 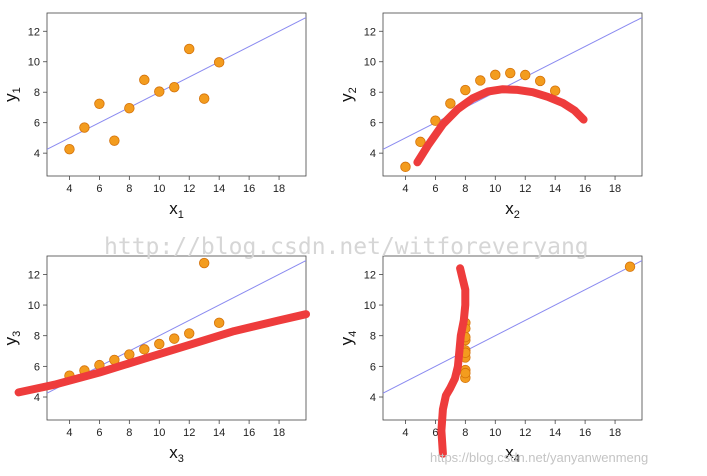 I want to click on panel-3-xtick-label: 18, so click(x=279, y=433).